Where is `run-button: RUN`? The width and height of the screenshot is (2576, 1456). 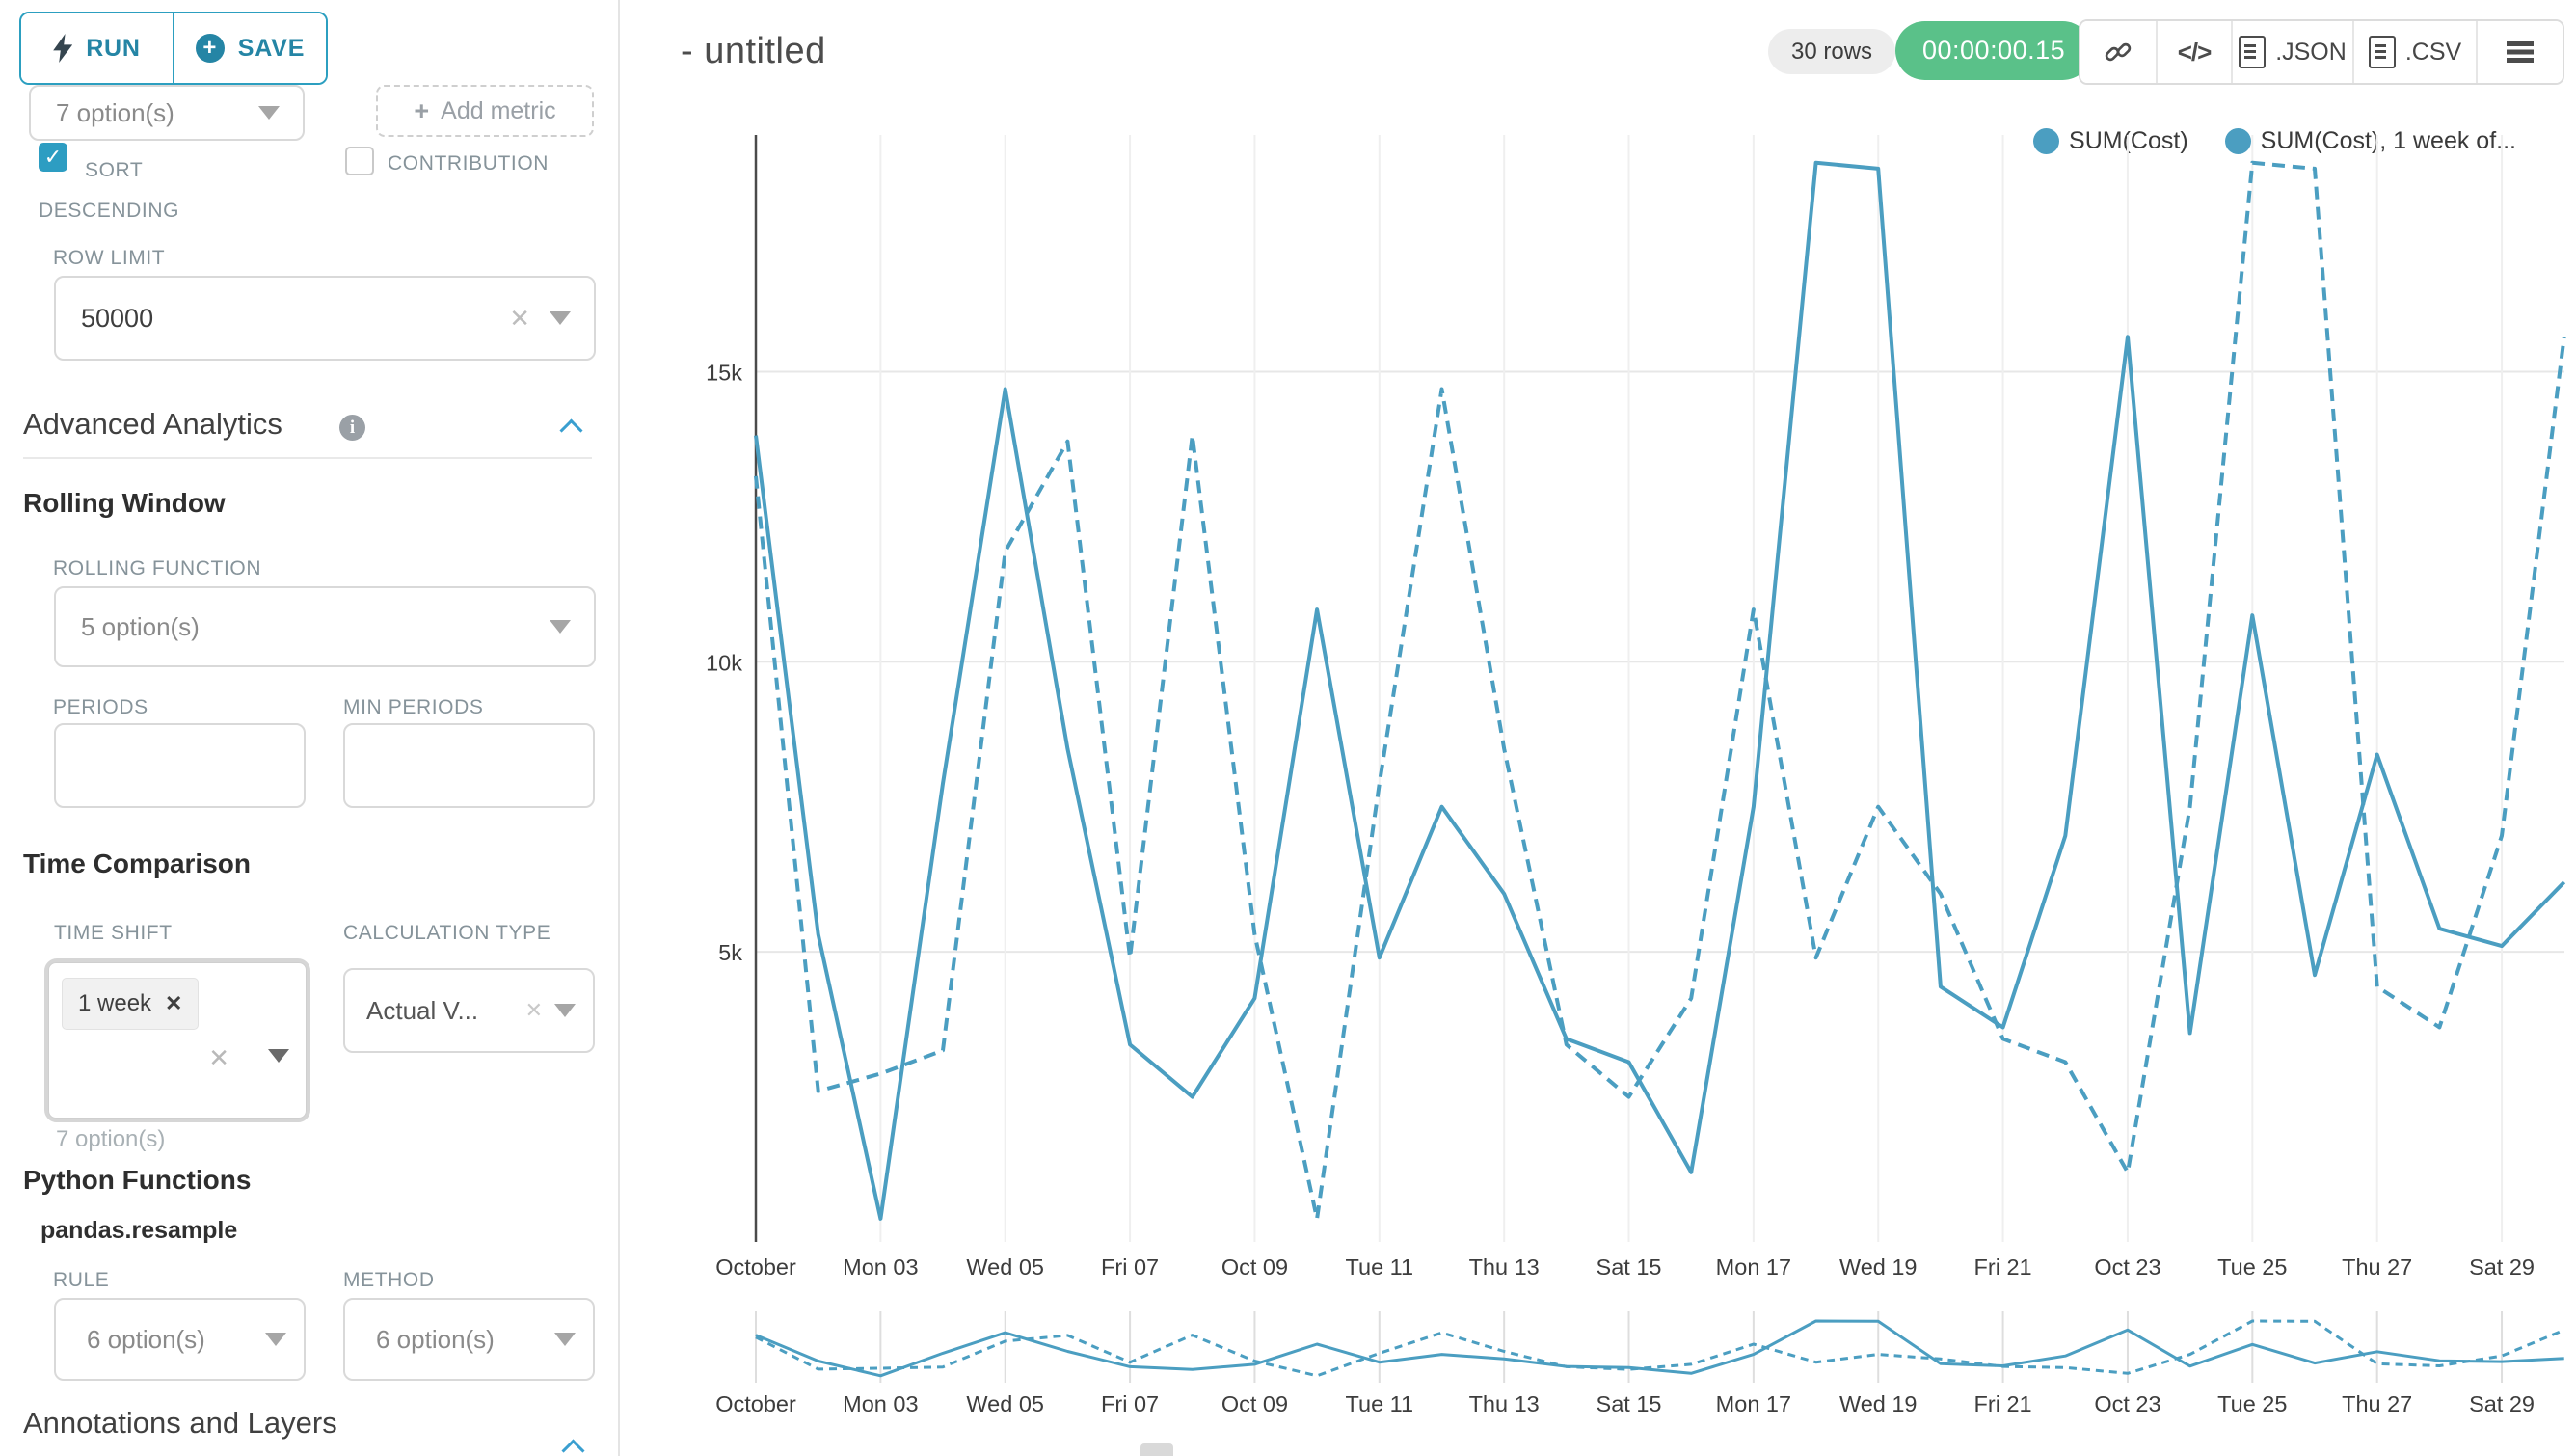 run-button: RUN is located at coordinates (97, 48).